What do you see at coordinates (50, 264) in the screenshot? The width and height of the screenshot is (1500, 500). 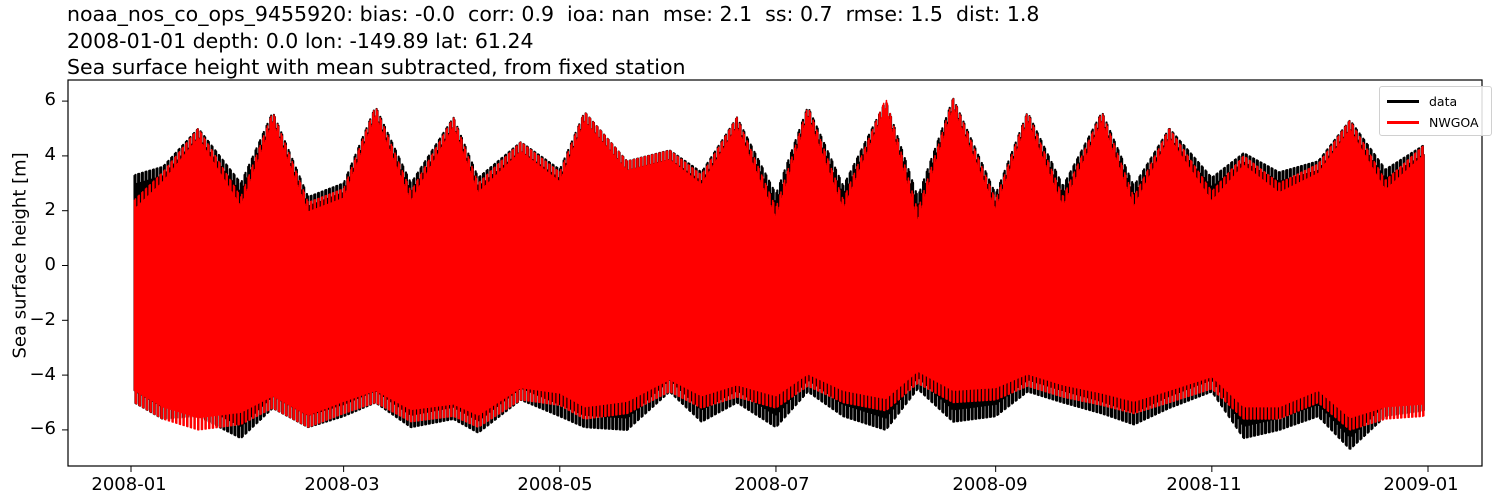 I see `y-tick-label: 0` at bounding box center [50, 264].